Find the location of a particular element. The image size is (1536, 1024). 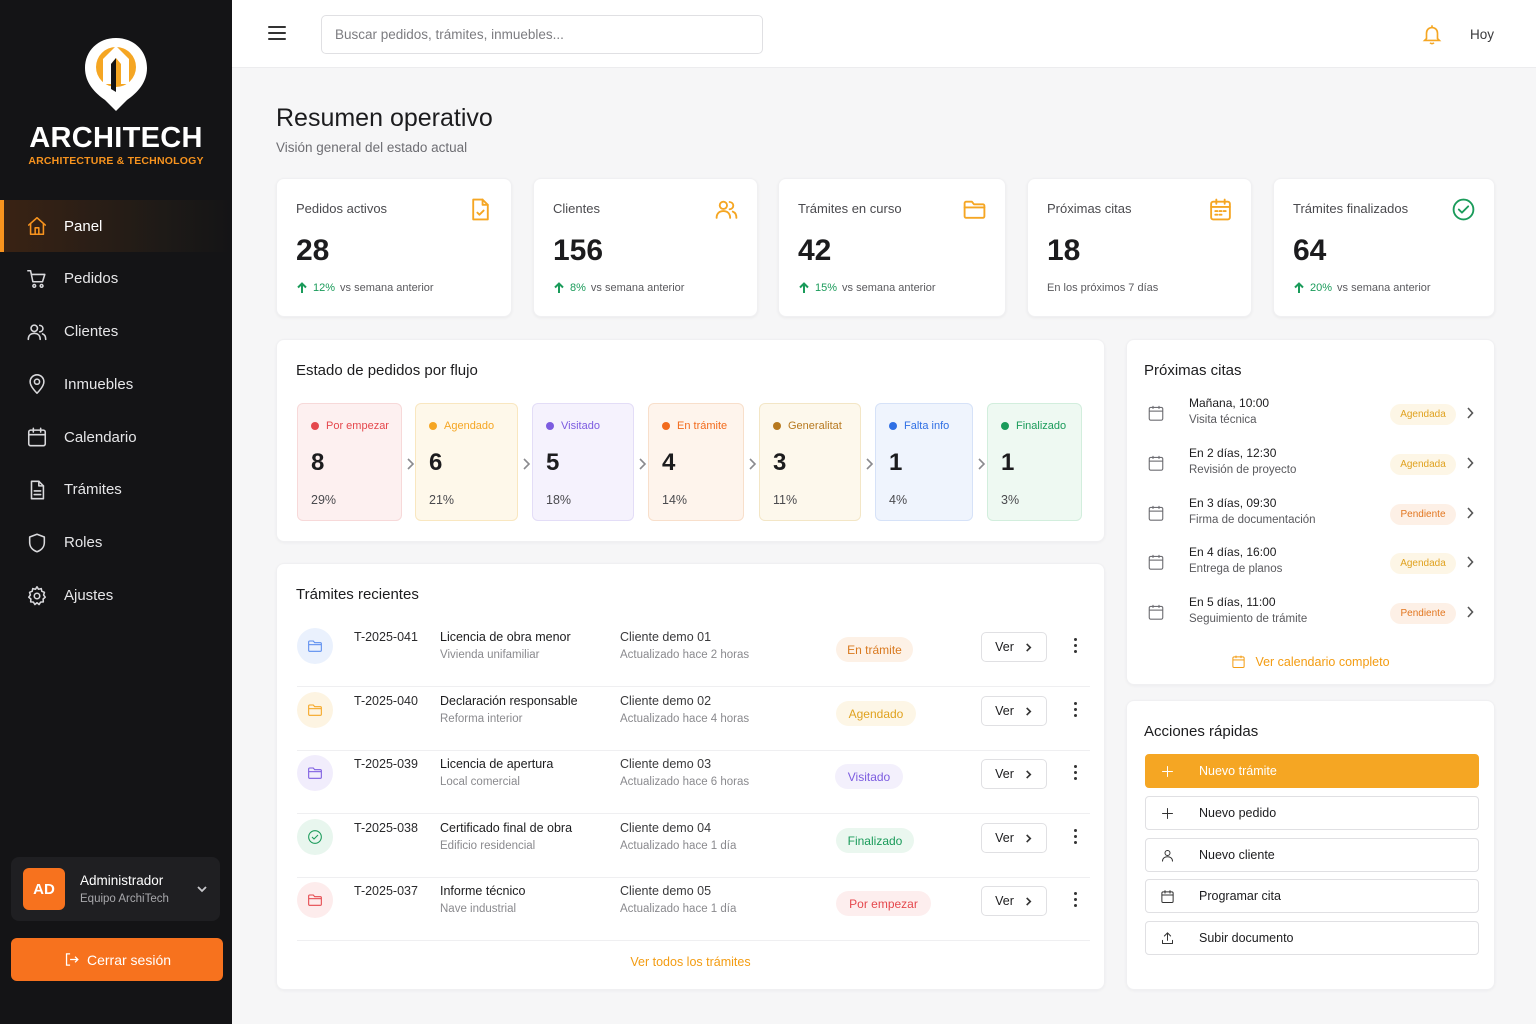

flow-stage-percent: 14% is located at coordinates (675, 500).